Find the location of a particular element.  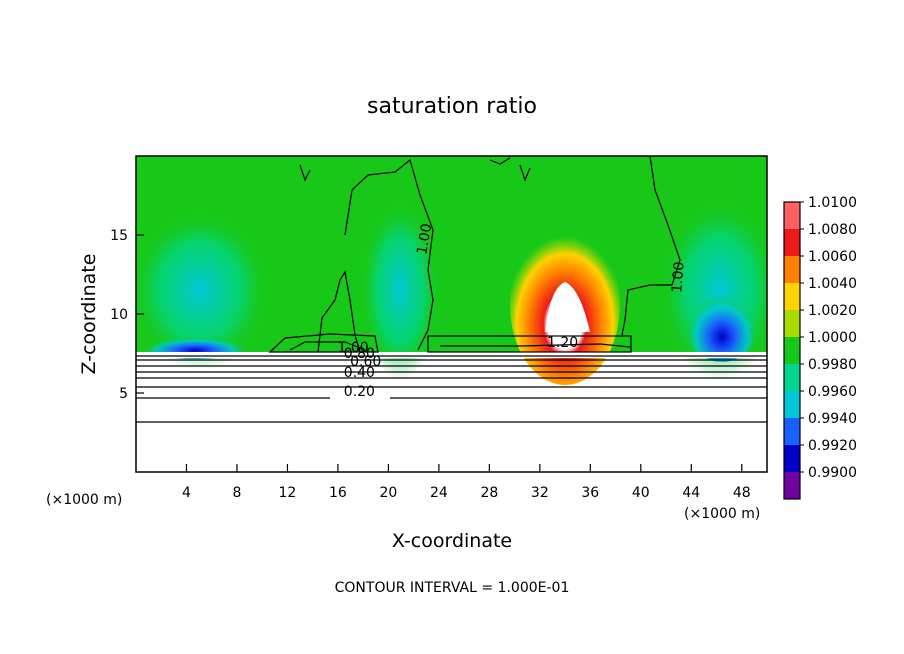

colorbar-frame is located at coordinates (792, 350).